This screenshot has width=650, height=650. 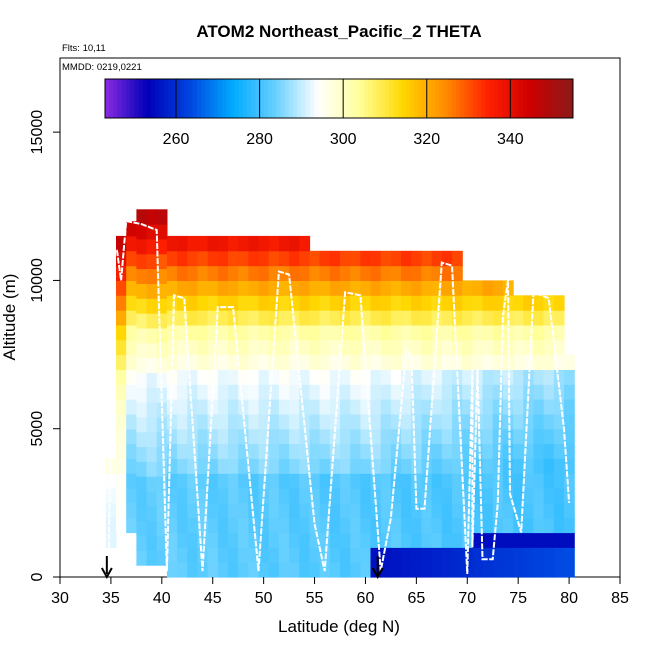 What do you see at coordinates (259, 139) in the screenshot?
I see `colorbar-tick-label: 280` at bounding box center [259, 139].